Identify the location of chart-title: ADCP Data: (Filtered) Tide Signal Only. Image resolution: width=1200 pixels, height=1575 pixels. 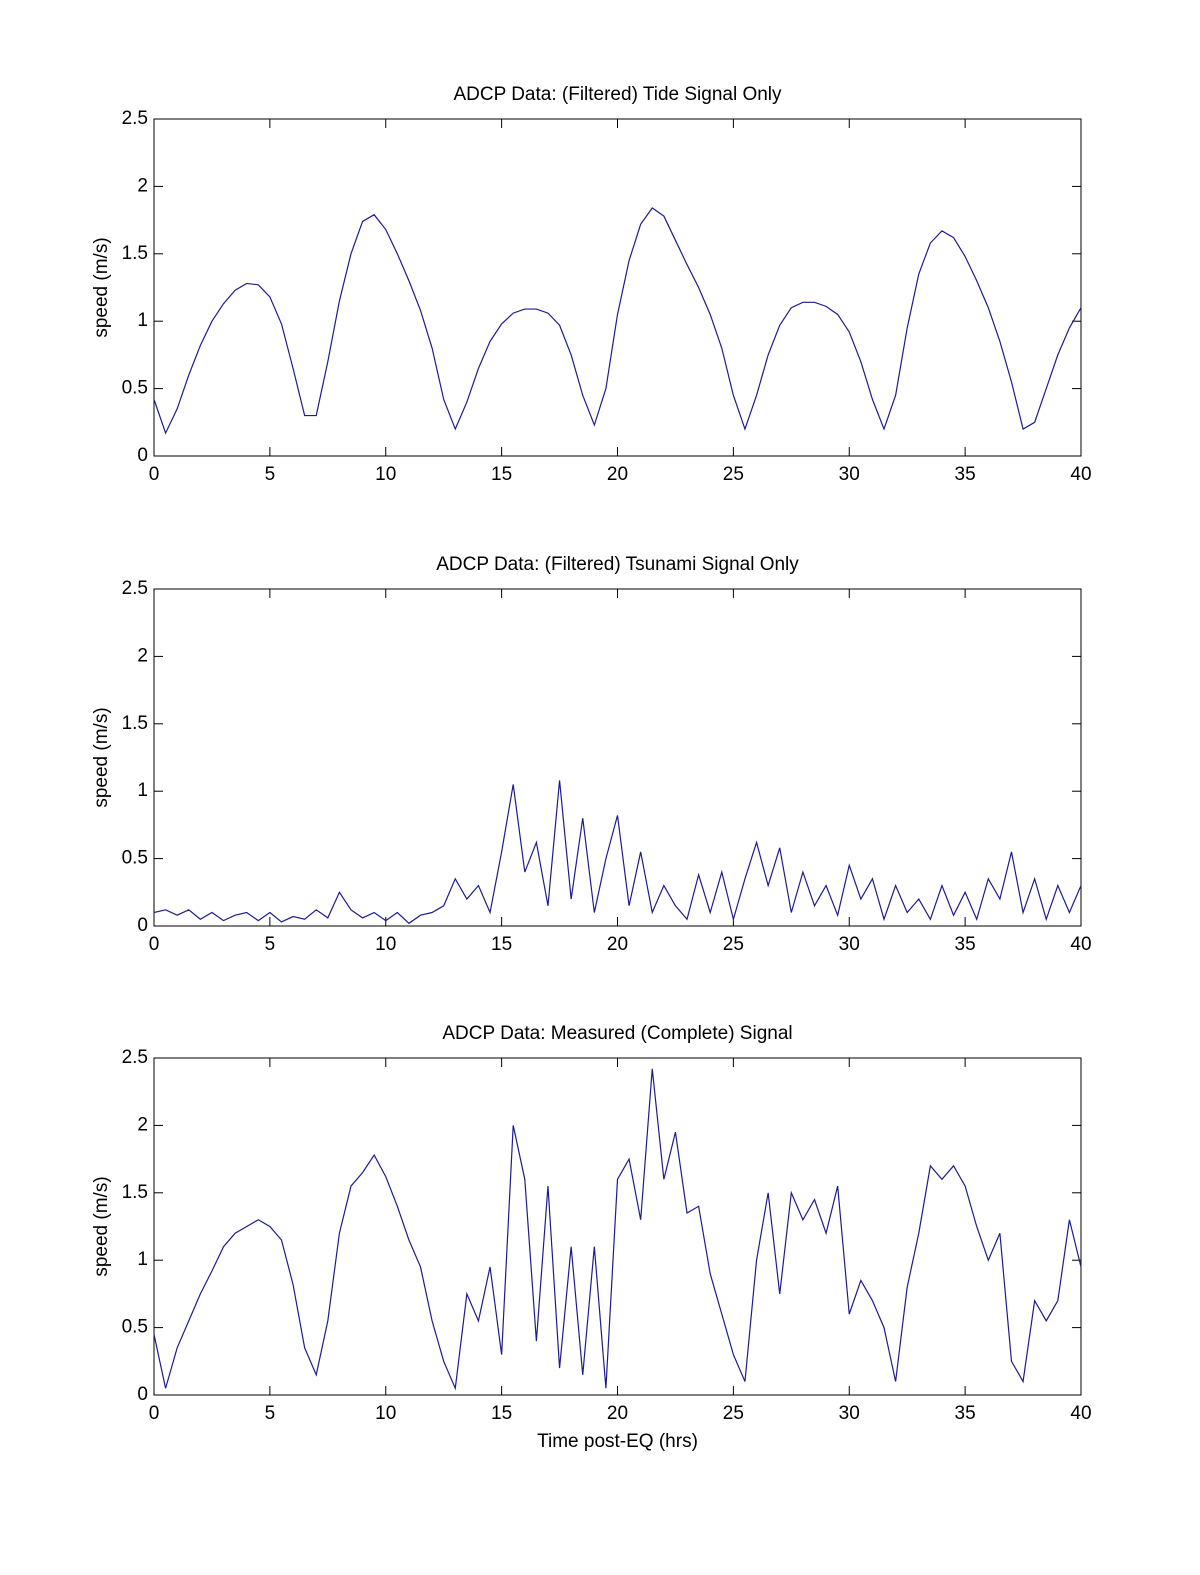
(617, 94).